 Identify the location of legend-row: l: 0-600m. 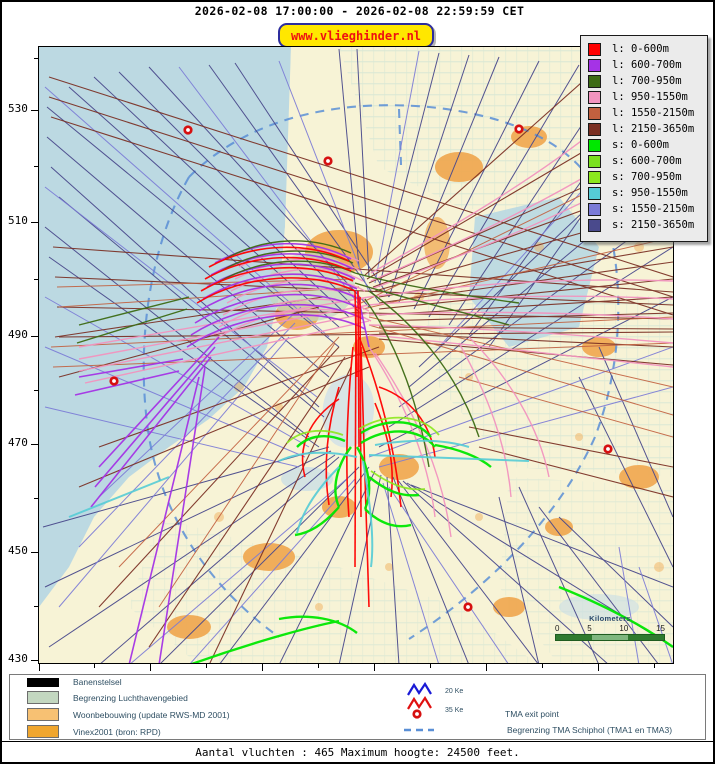
(644, 49).